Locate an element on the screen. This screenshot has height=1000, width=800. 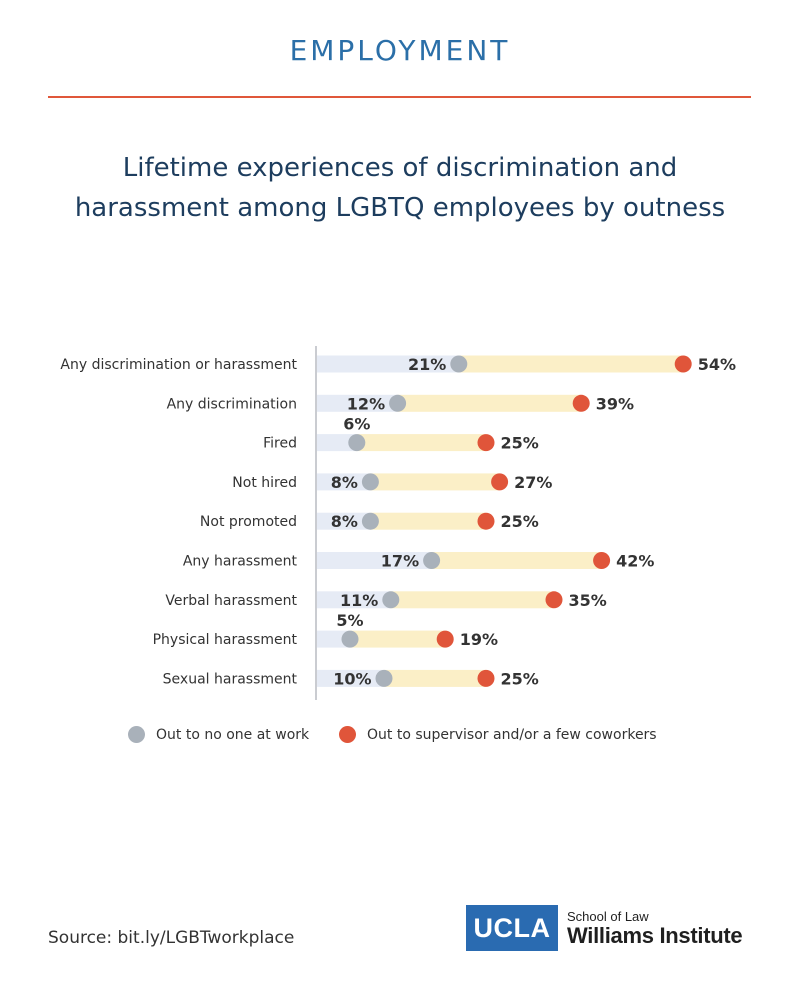
value-label-out-supervisor: 42% is located at coordinates (635, 561).